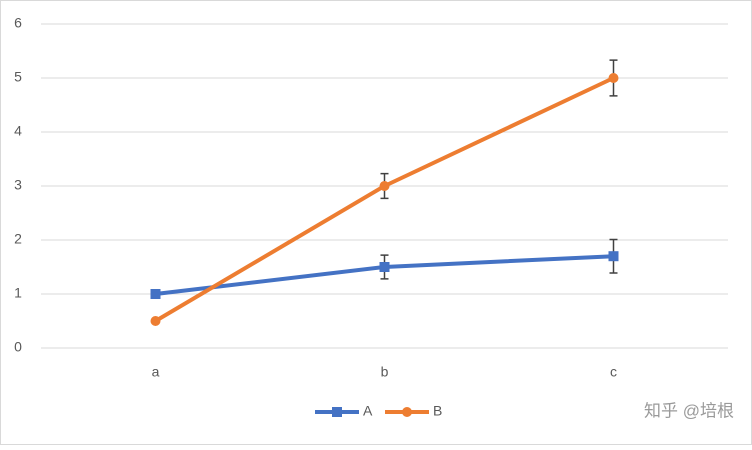 This screenshot has width=752, height=450. I want to click on watermark: 知乎 @培根, so click(689, 410).